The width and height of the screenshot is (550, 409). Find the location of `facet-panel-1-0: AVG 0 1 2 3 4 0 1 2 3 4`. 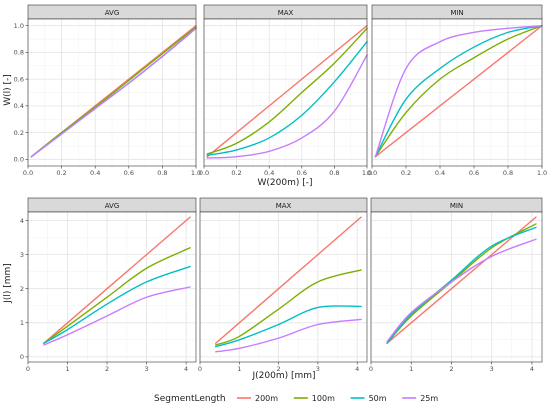

facet-panel-1-0: AVG 0 1 2 3 4 0 1 2 3 4 is located at coordinates (108, 285).